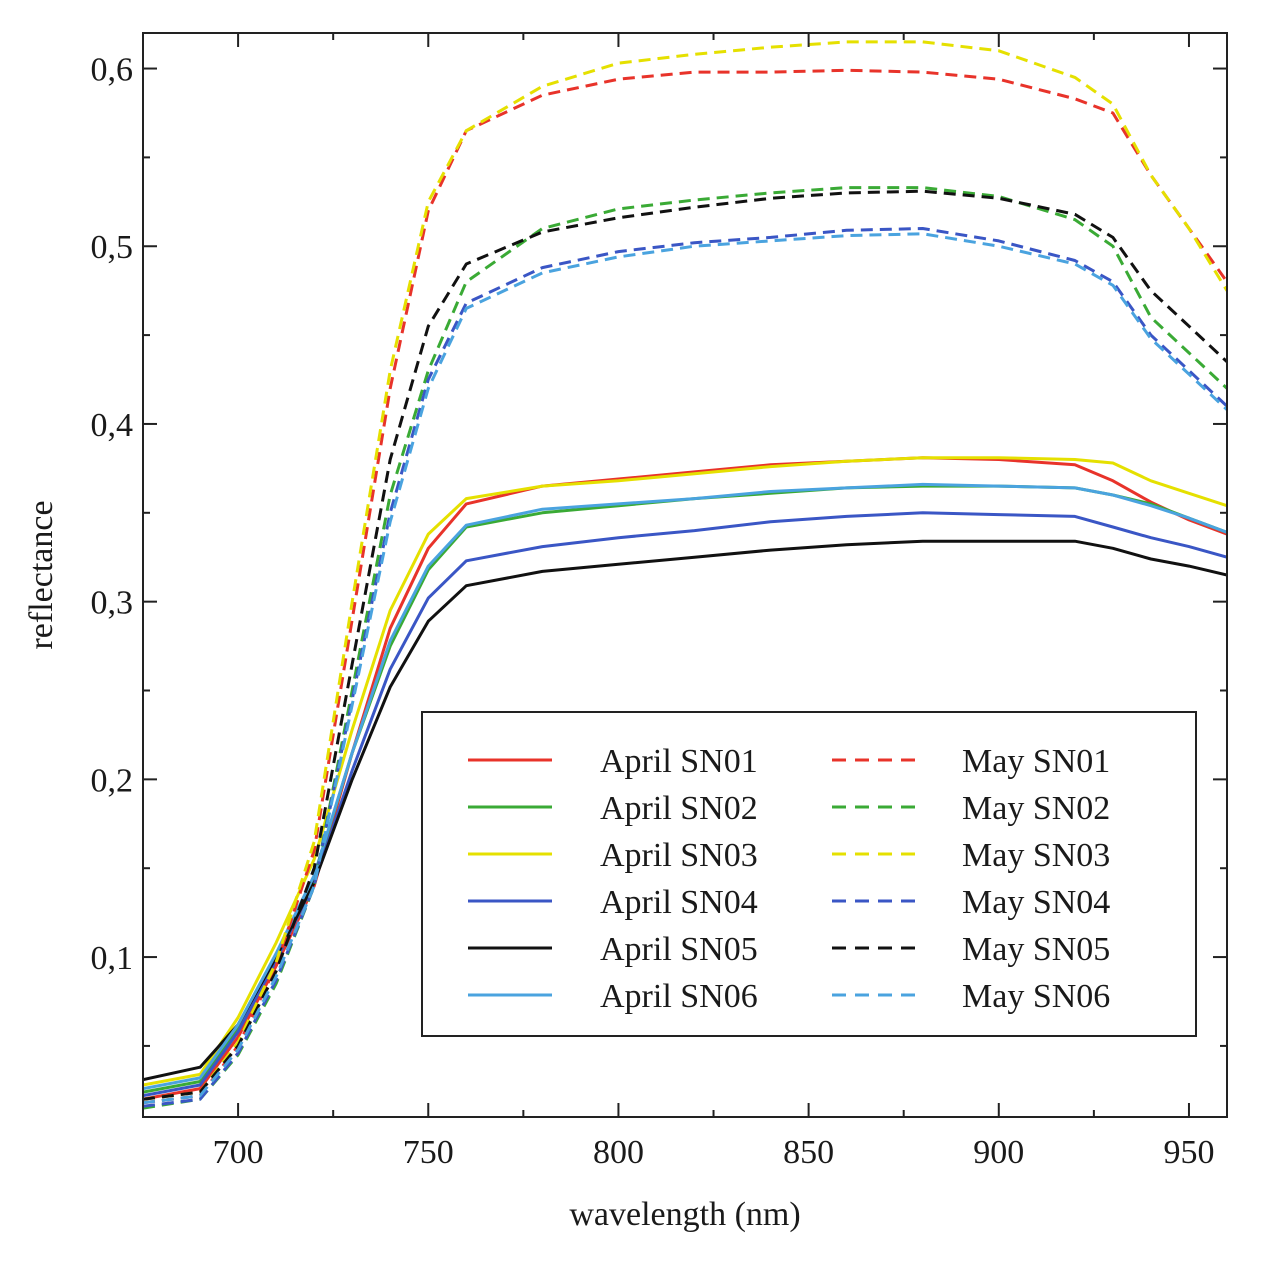 The height and width of the screenshot is (1263, 1284). What do you see at coordinates (112, 247) in the screenshot?
I see `y-tick-label: 0,5` at bounding box center [112, 247].